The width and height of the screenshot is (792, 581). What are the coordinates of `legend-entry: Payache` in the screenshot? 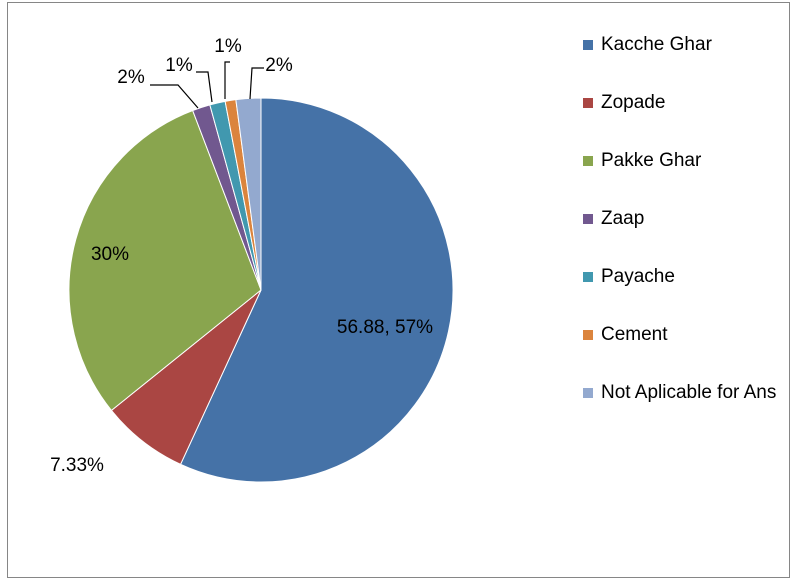 It's located at (685, 291).